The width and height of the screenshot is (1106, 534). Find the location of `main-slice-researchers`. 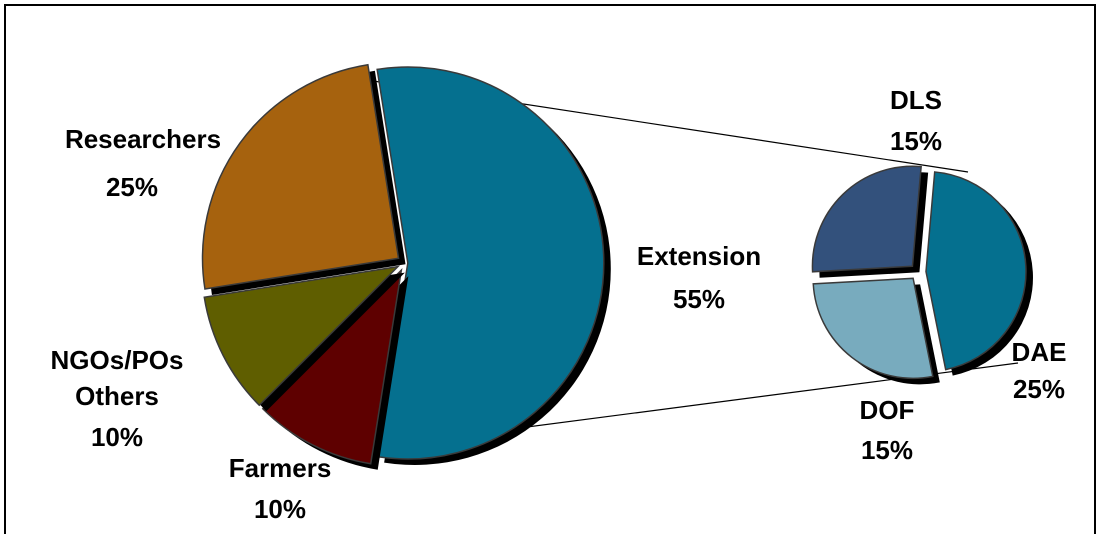

main-slice-researchers is located at coordinates (303, 179).